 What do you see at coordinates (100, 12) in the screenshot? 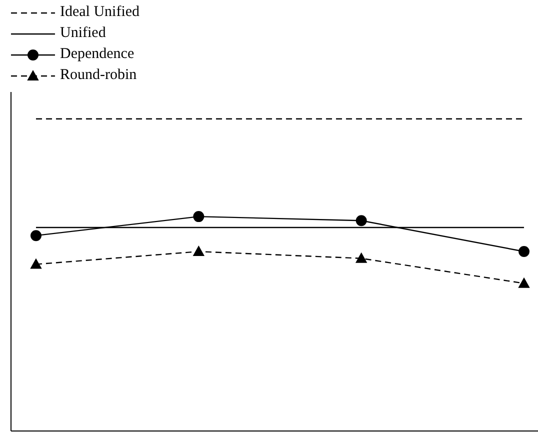
I see `legend-label: Ideal Unified` at bounding box center [100, 12].